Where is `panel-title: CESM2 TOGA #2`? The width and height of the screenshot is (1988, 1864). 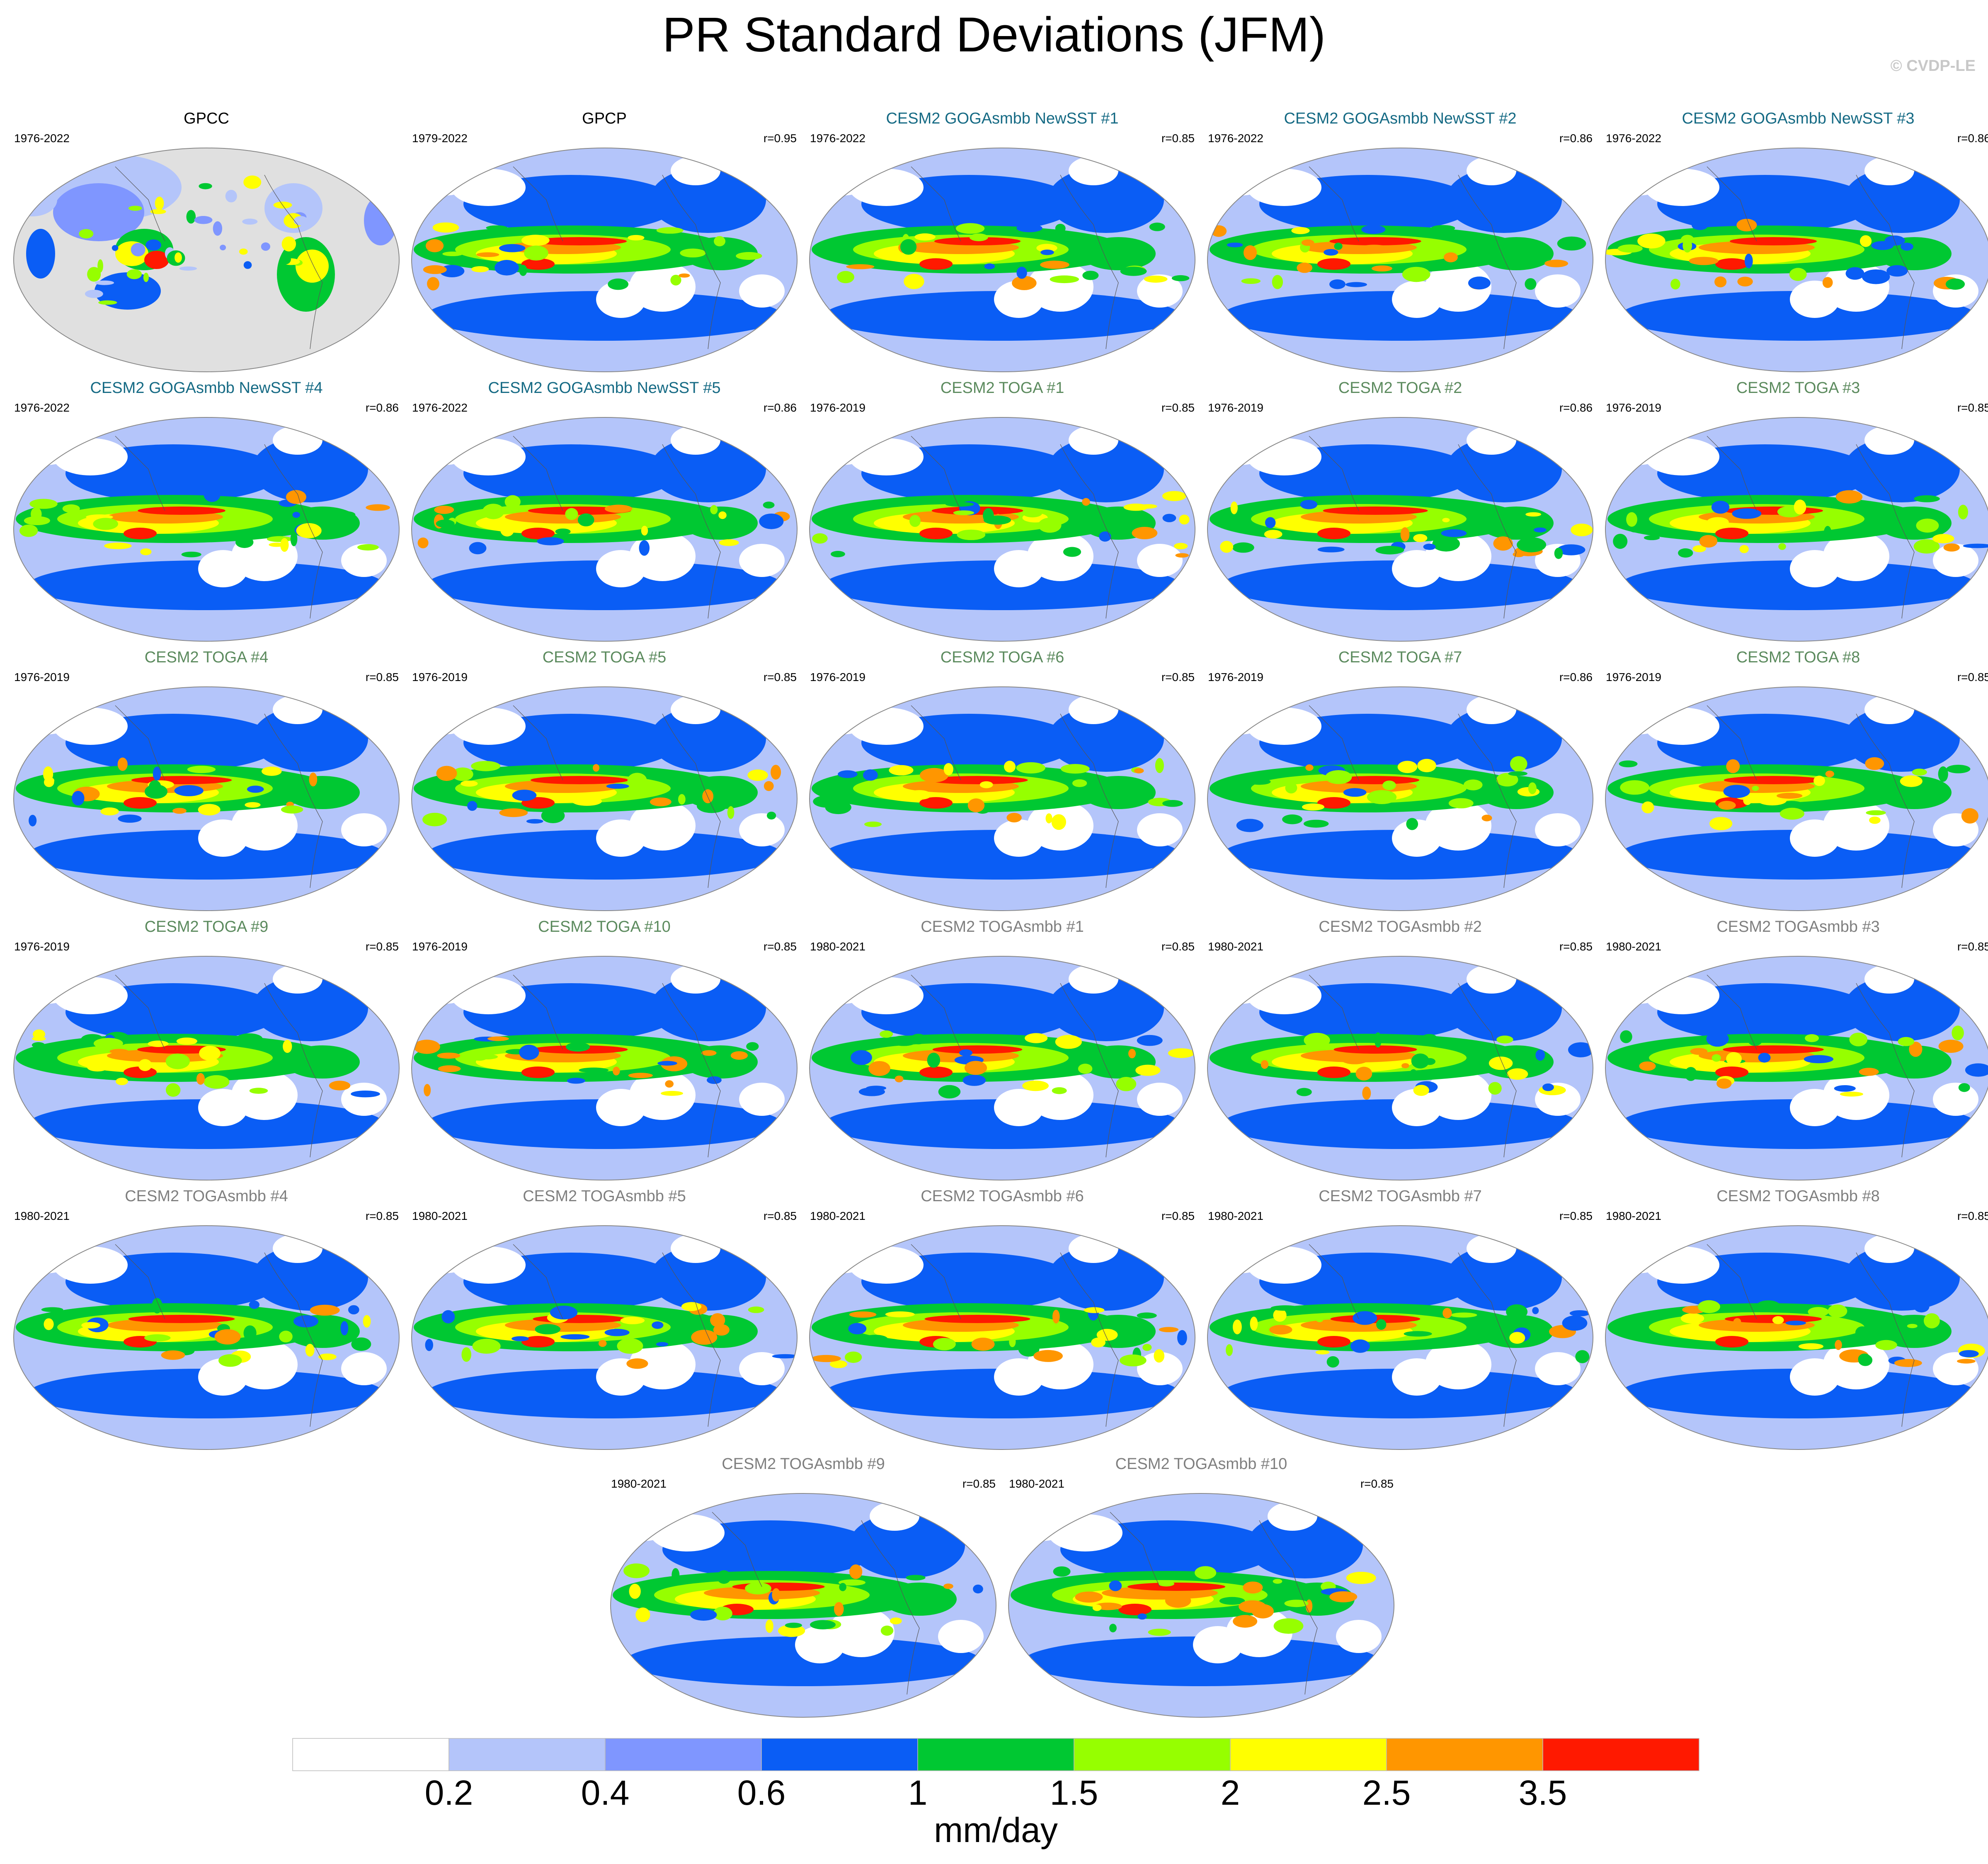 panel-title: CESM2 TOGA #2 is located at coordinates (1400, 388).